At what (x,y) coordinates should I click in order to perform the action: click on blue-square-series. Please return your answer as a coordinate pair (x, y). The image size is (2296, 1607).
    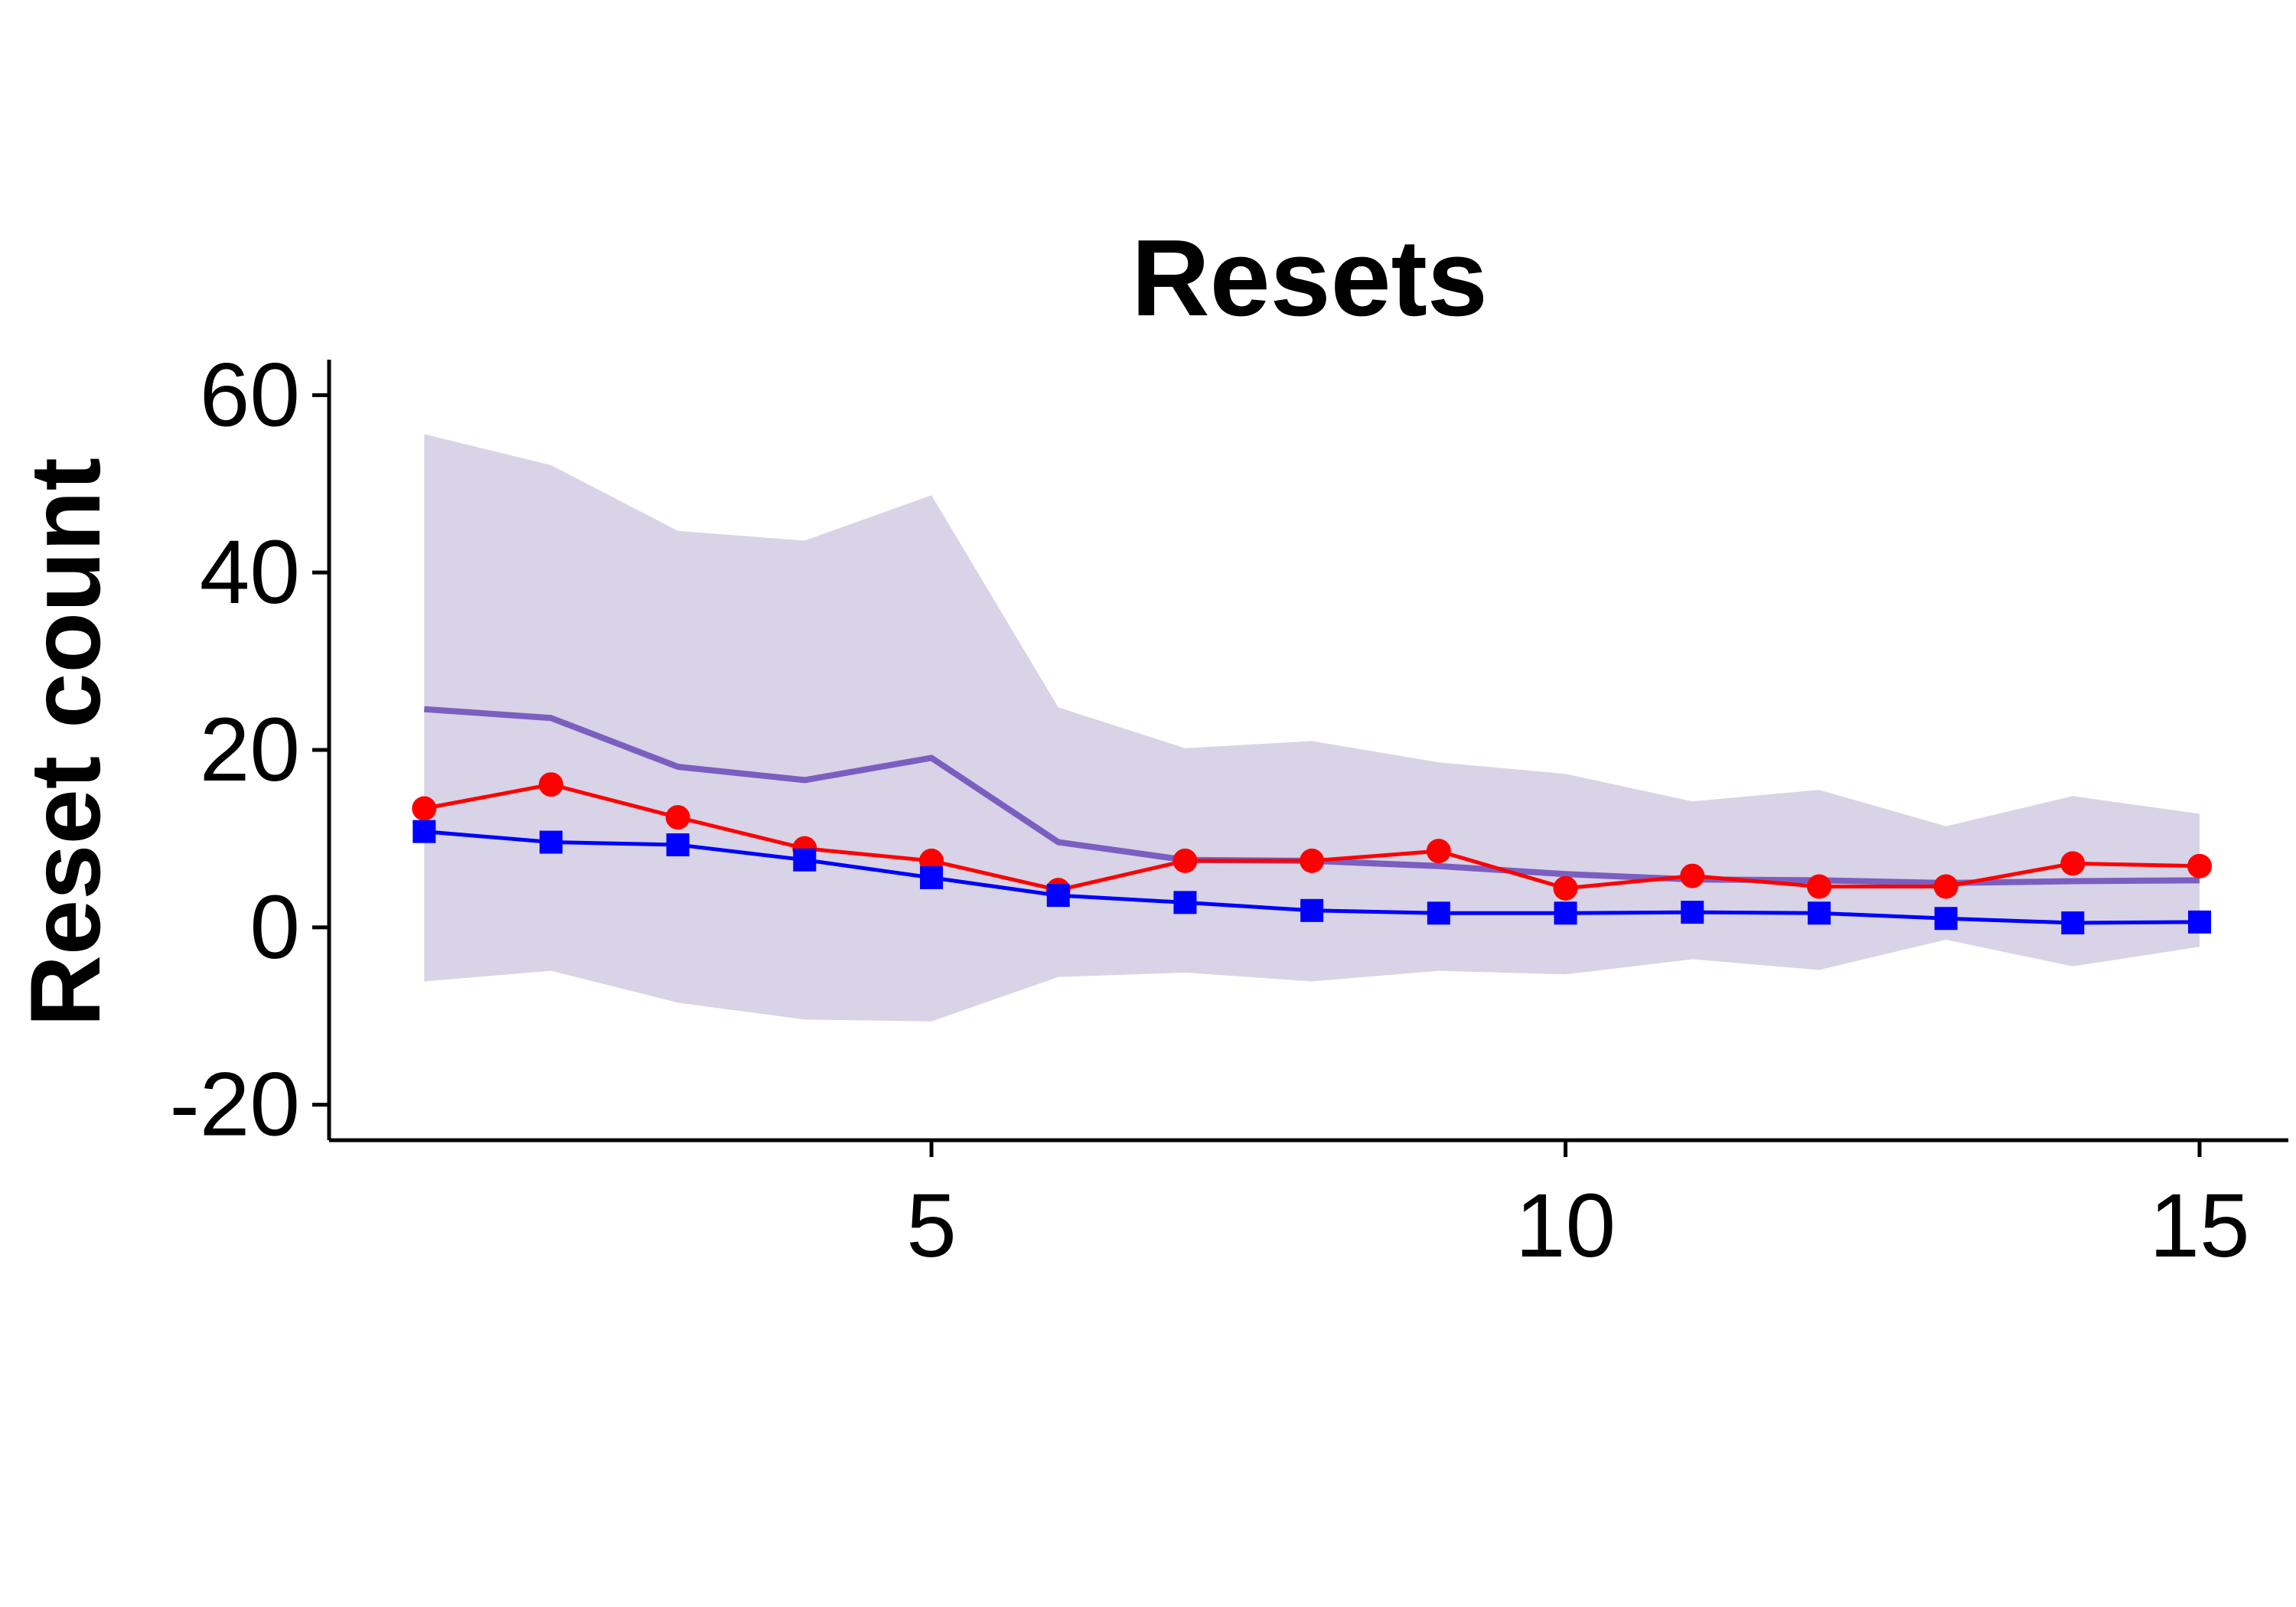
    Looking at the image, I should click on (1312, 878).